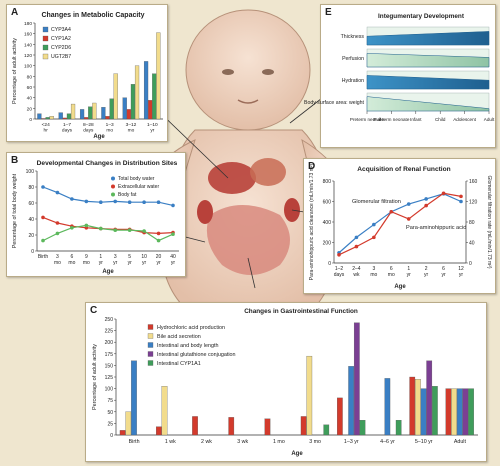  Describe the element at coordinates (464, 119) in the screenshot. I see `chart-e-x-tick-label: Adolescent` at that location.